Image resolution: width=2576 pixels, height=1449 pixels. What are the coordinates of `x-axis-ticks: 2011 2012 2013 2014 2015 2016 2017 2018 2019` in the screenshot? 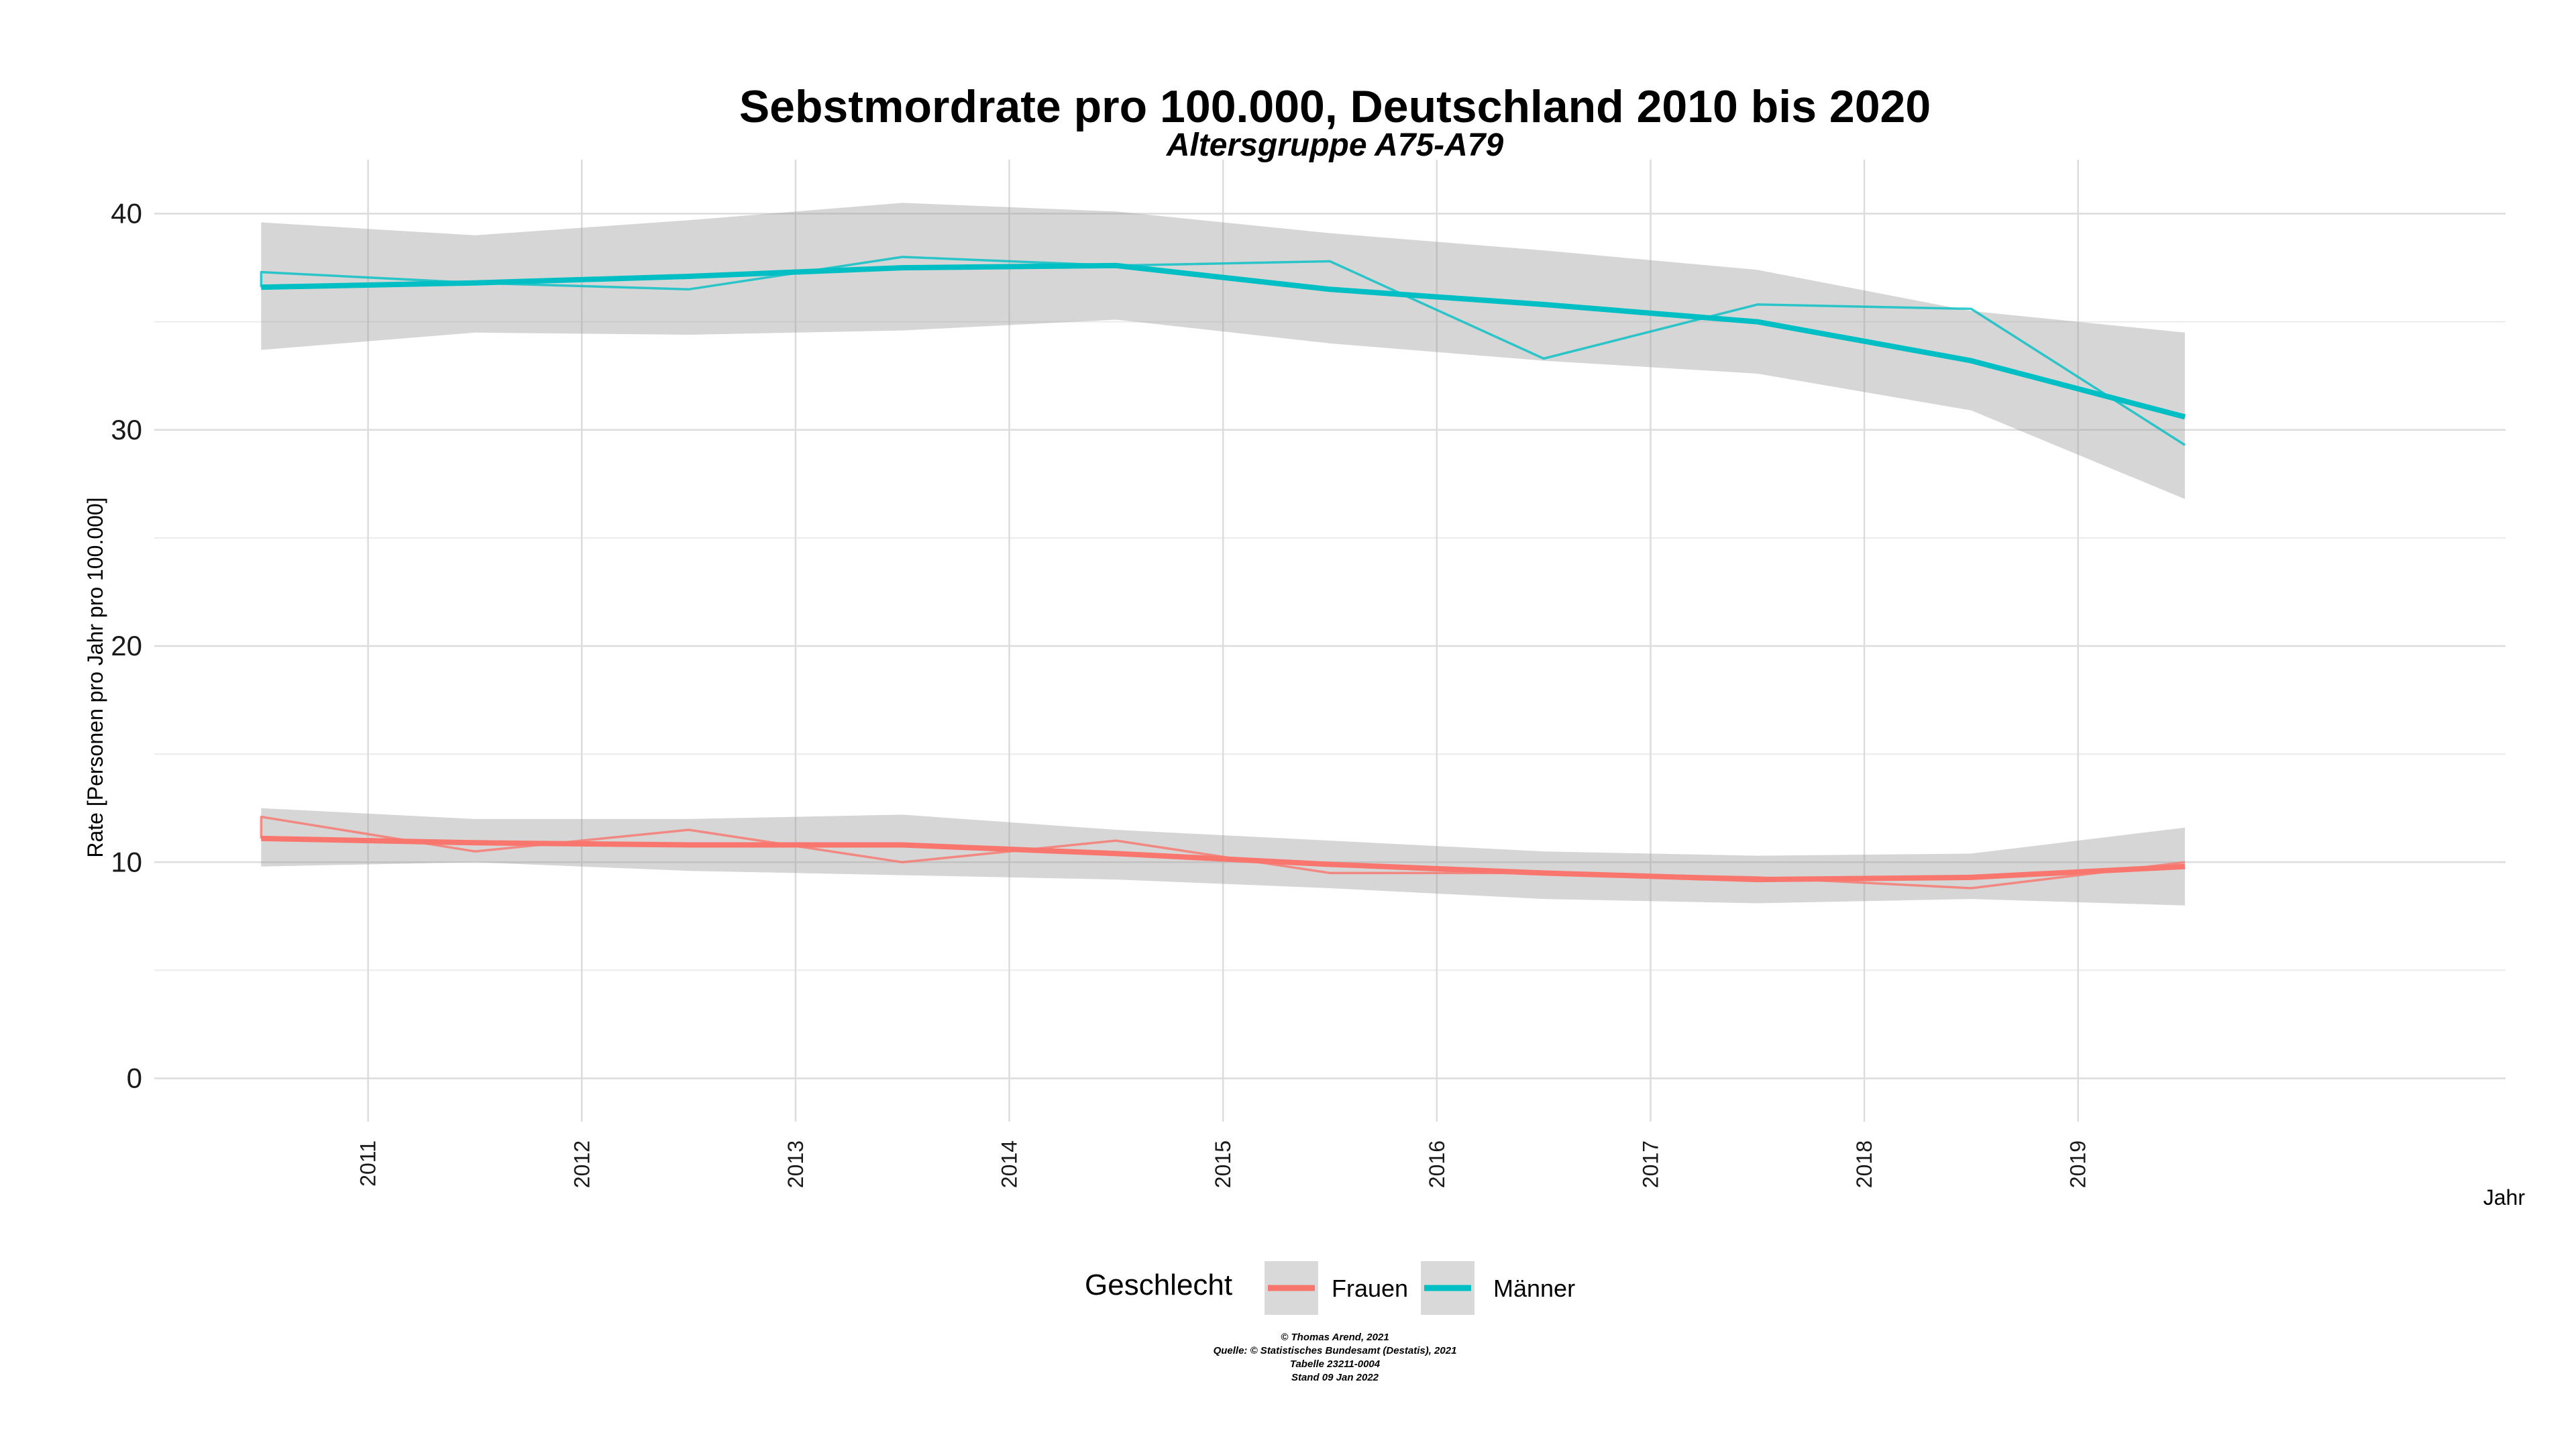 It's located at (1223, 1164).